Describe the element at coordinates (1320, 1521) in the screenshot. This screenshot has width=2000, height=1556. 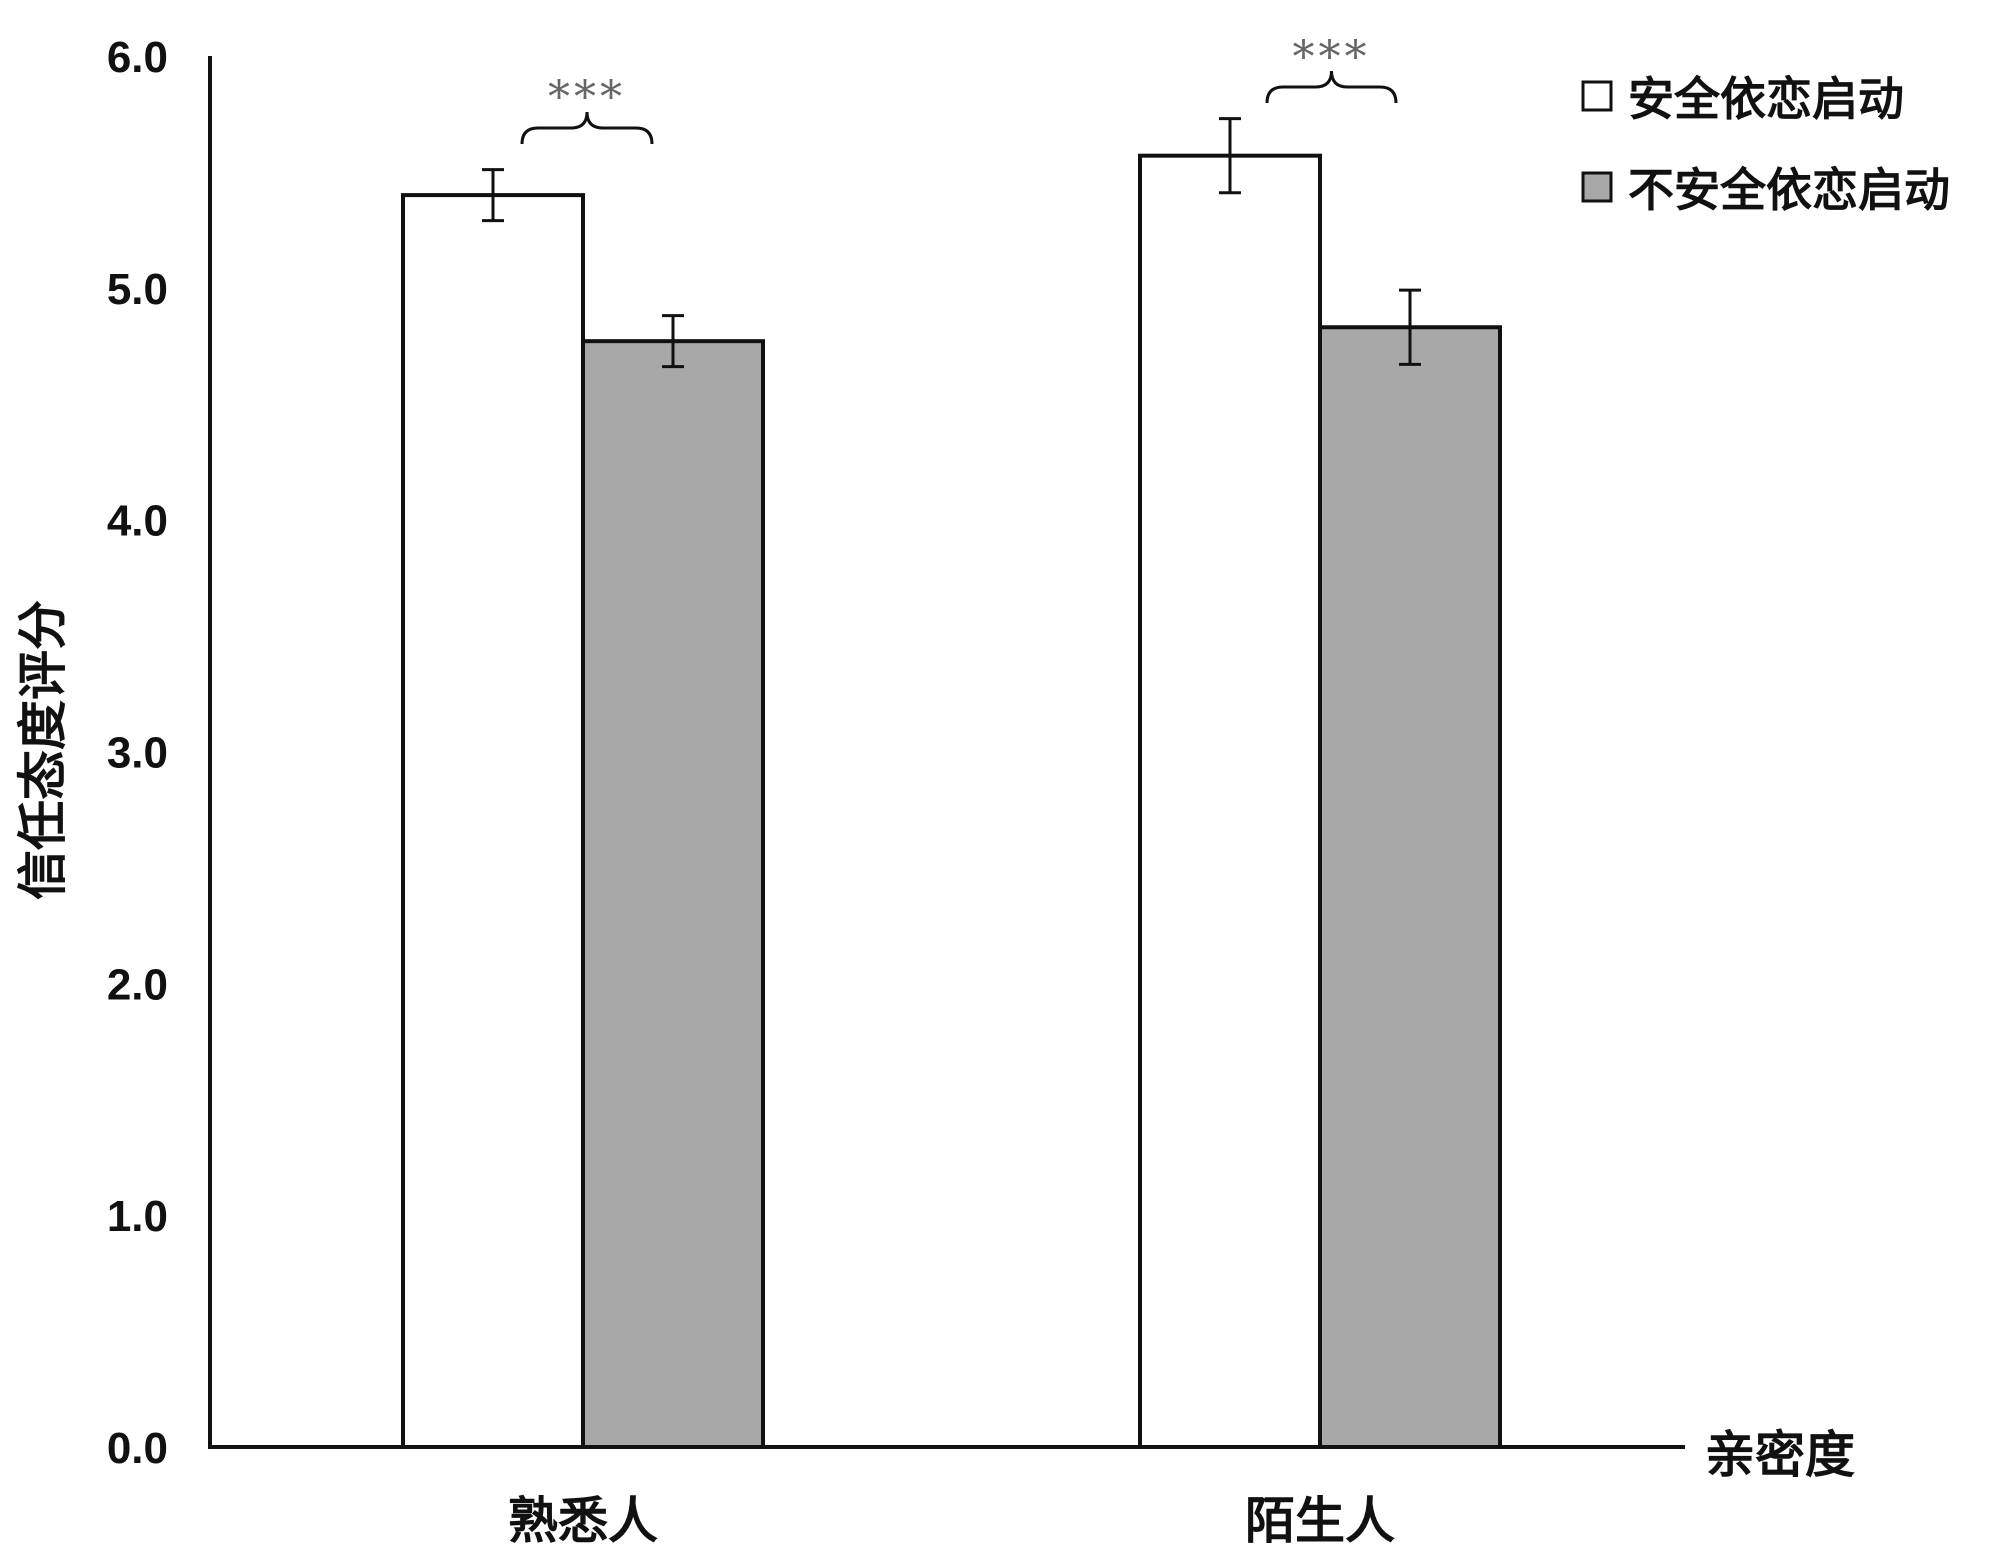
I see `category-label: 陌生人` at that location.